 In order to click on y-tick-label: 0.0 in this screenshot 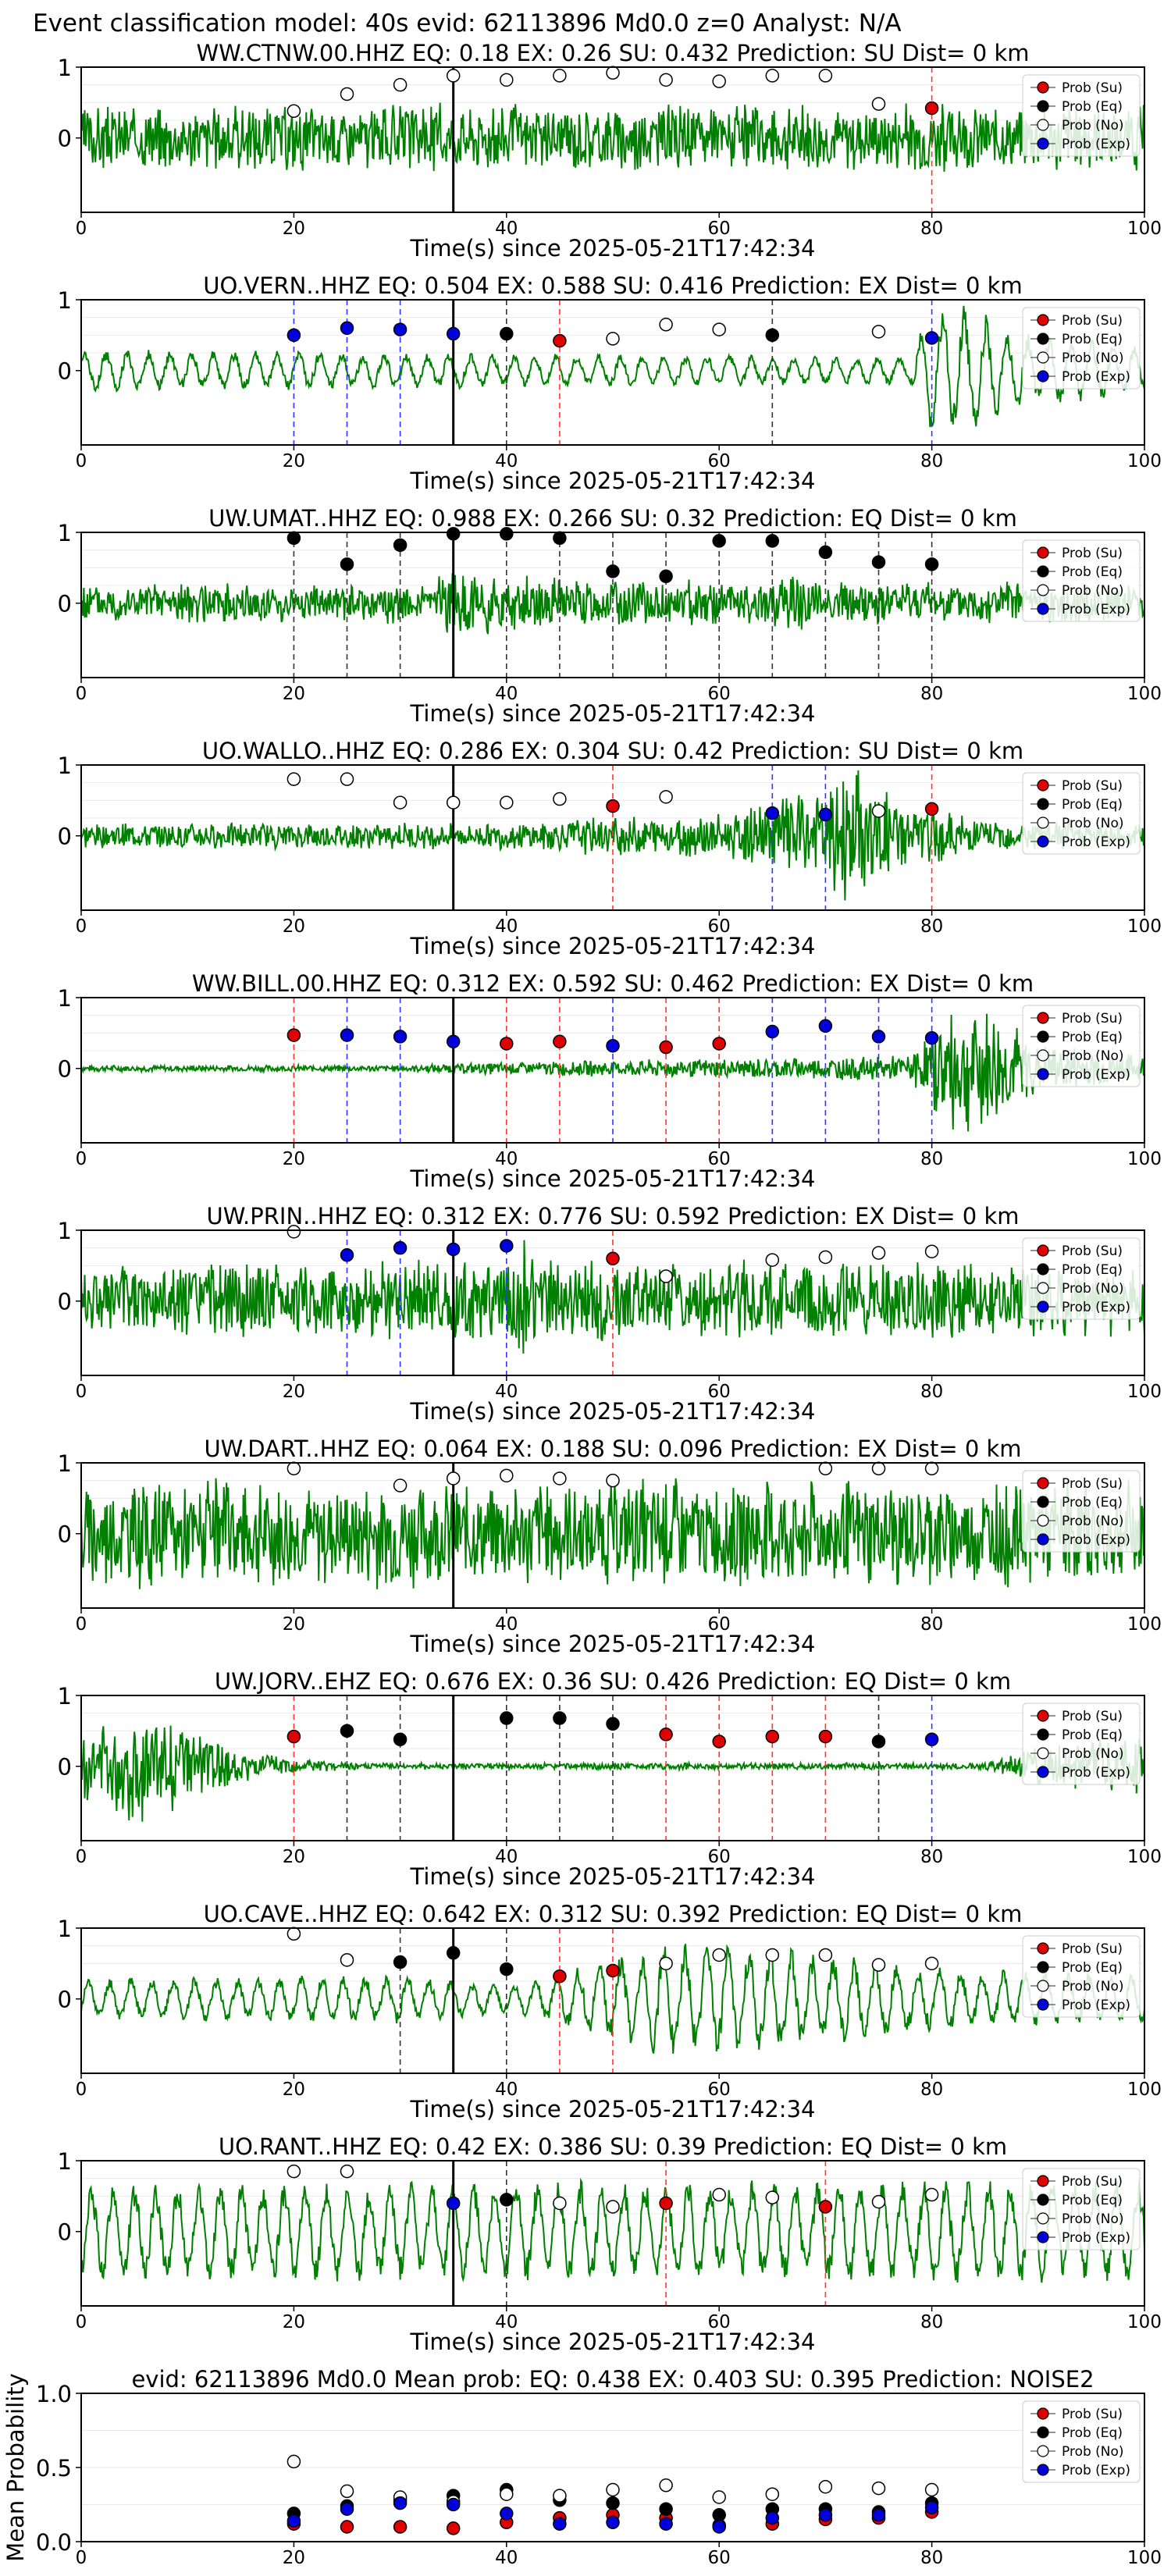, I will do `click(54, 2542)`.